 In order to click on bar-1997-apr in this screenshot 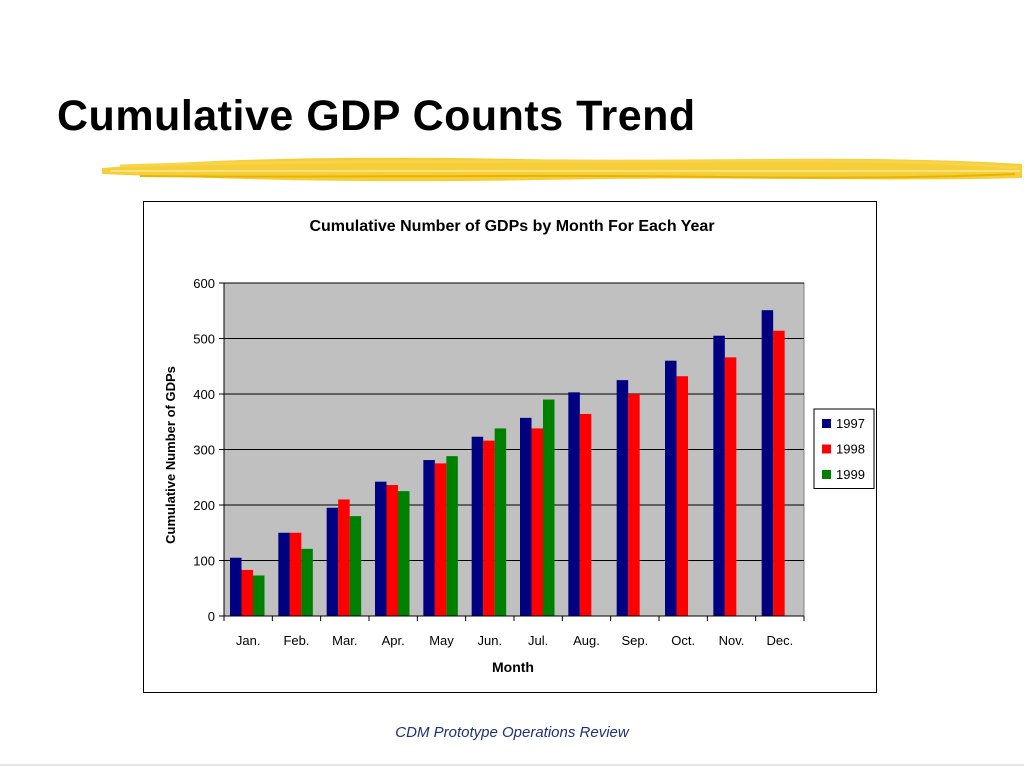, I will do `click(381, 548)`.